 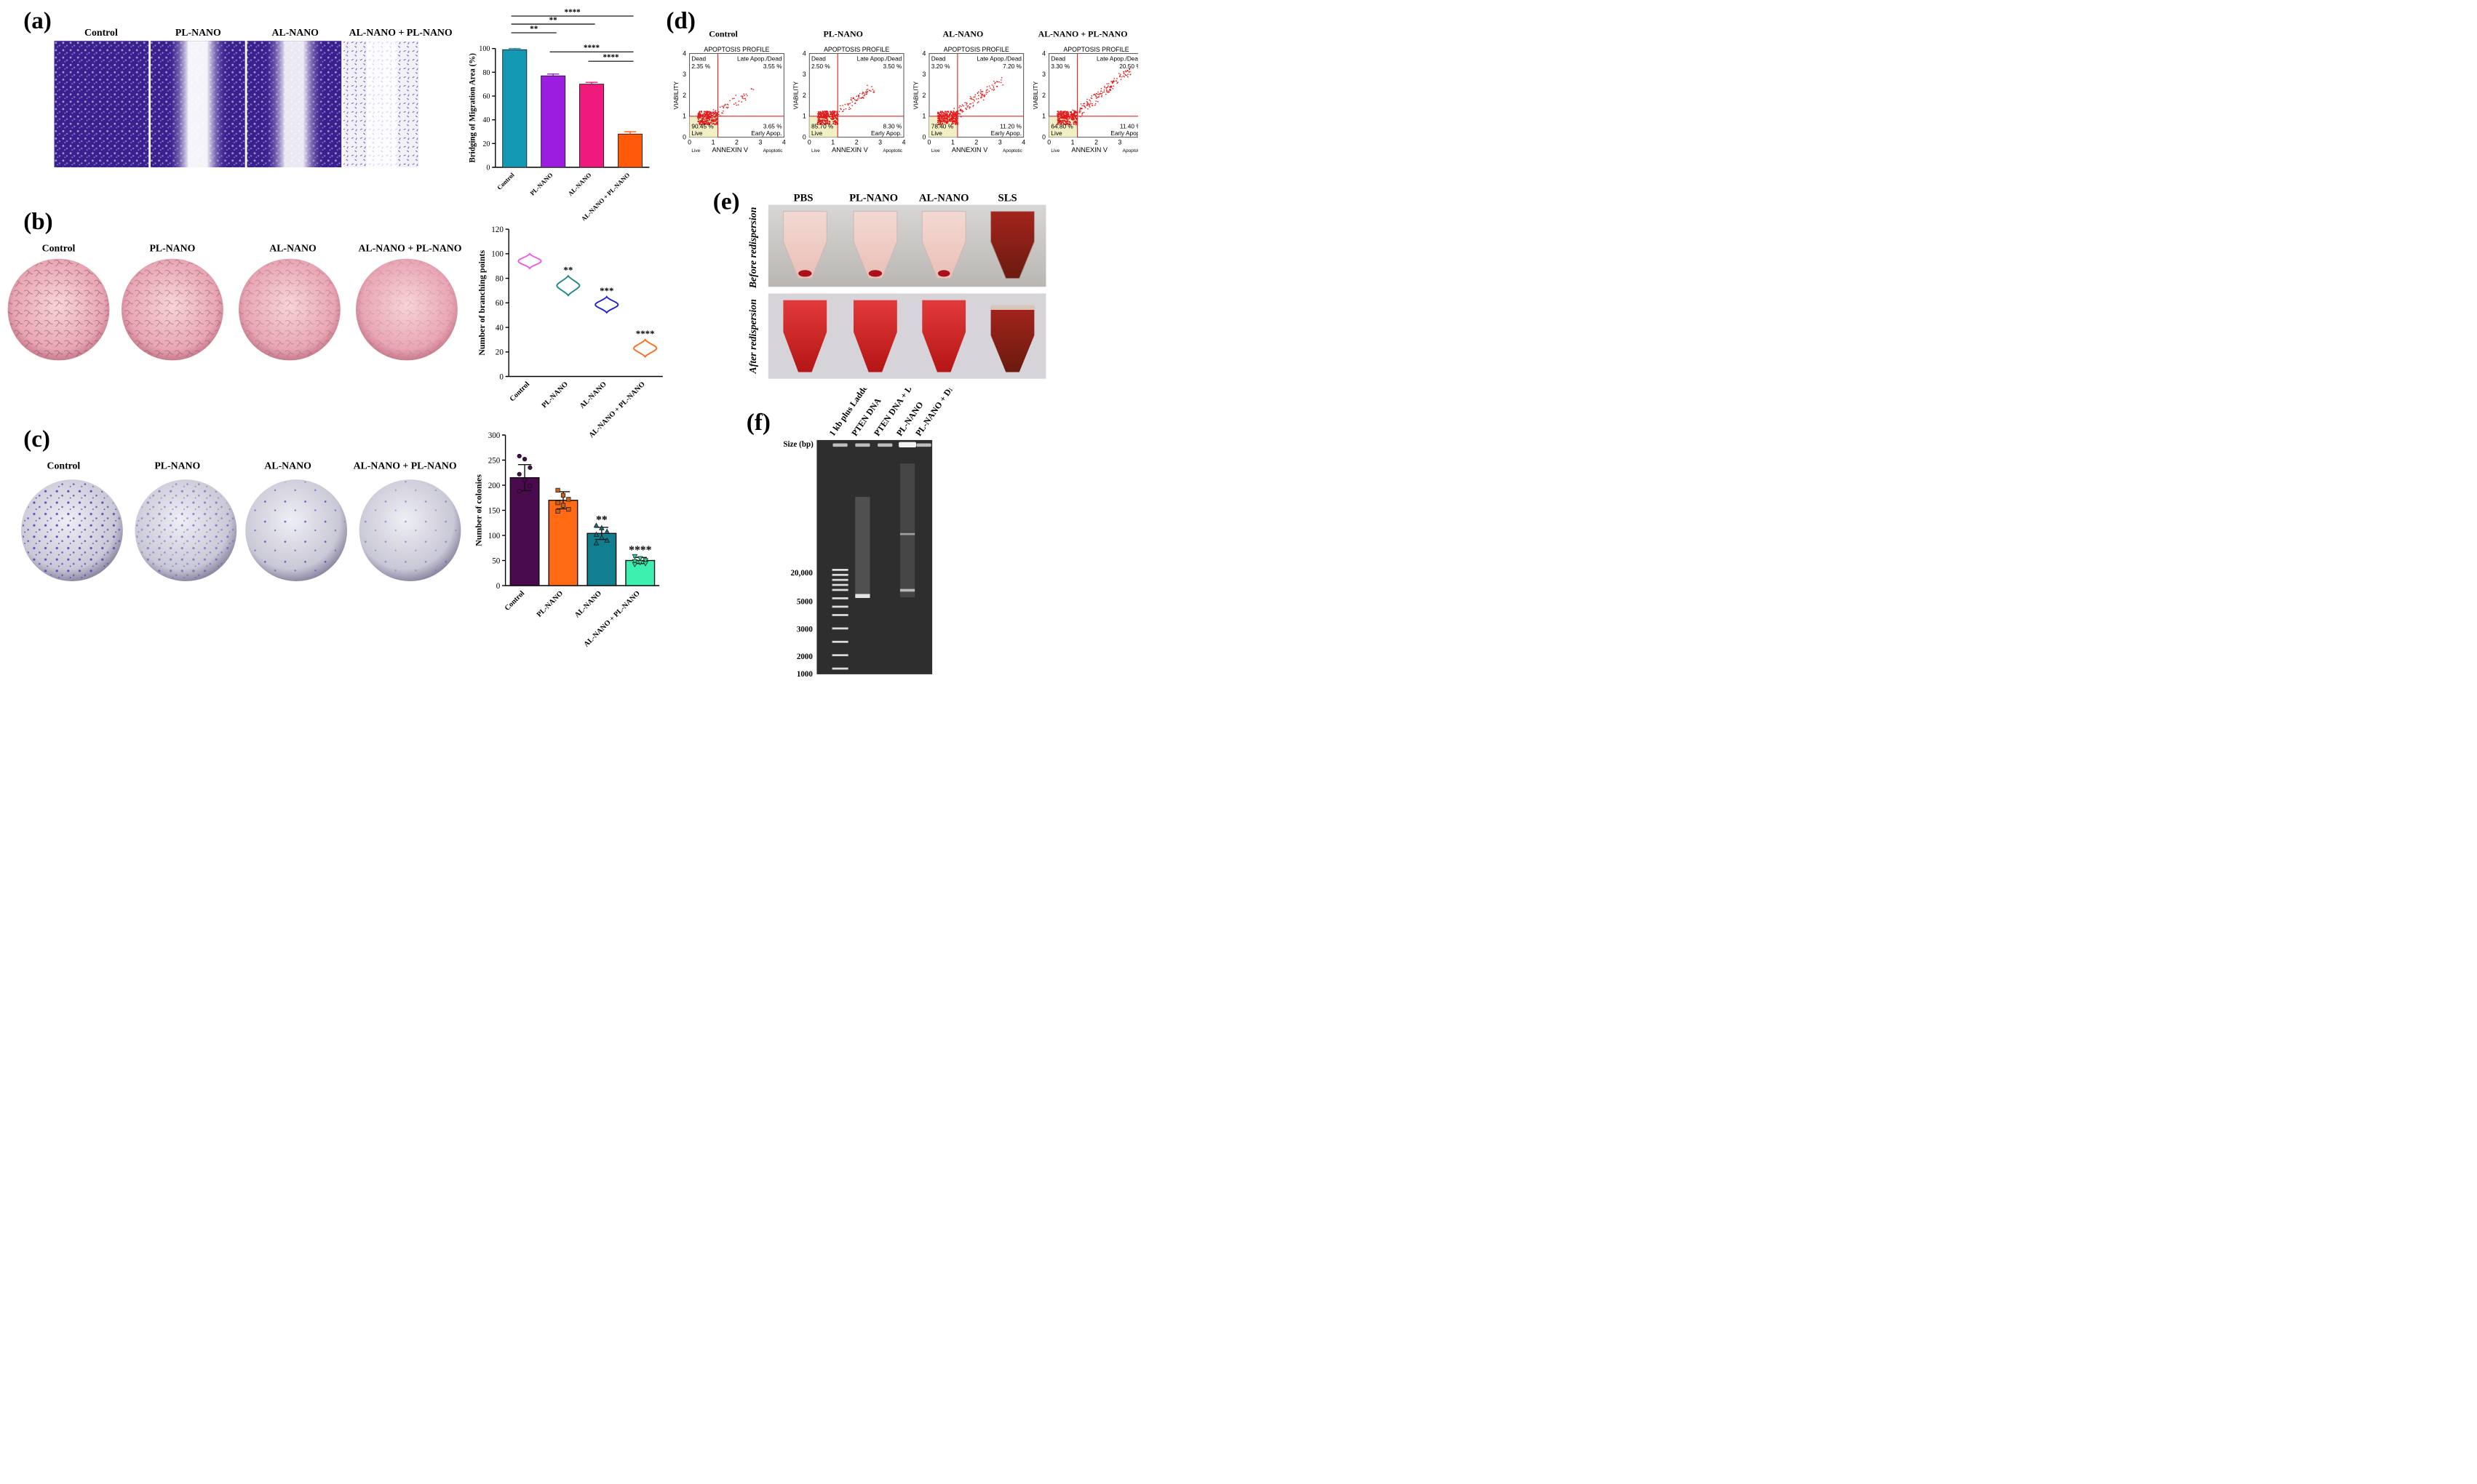 I want to click on ladder-band, so click(x=840, y=590).